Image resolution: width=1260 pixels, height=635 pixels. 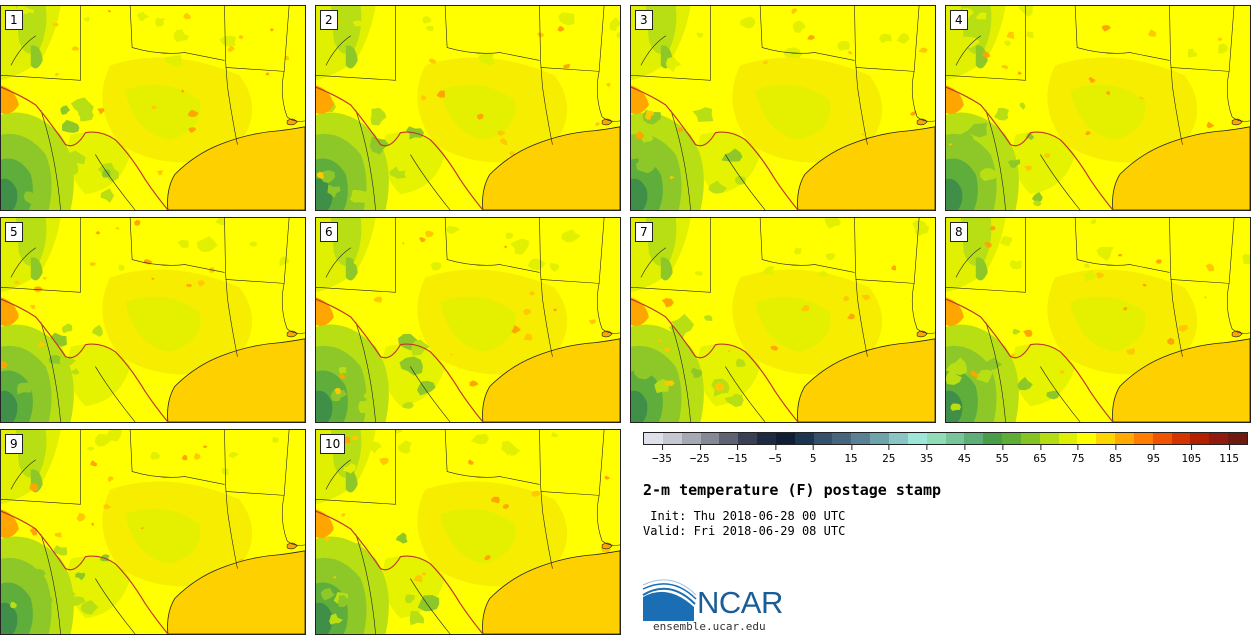 What do you see at coordinates (813, 455) in the screenshot?
I see `colorbar-tick-label: 5` at bounding box center [813, 455].